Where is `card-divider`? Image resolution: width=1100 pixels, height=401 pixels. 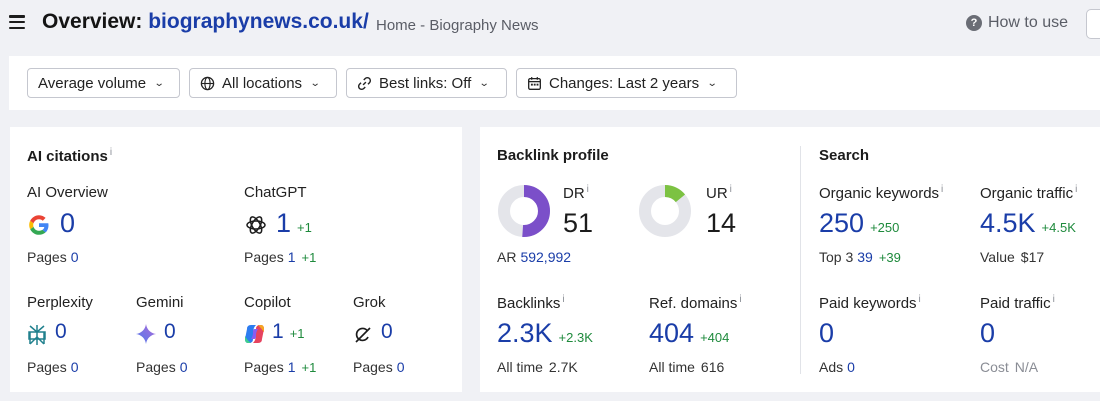 card-divider is located at coordinates (800, 260).